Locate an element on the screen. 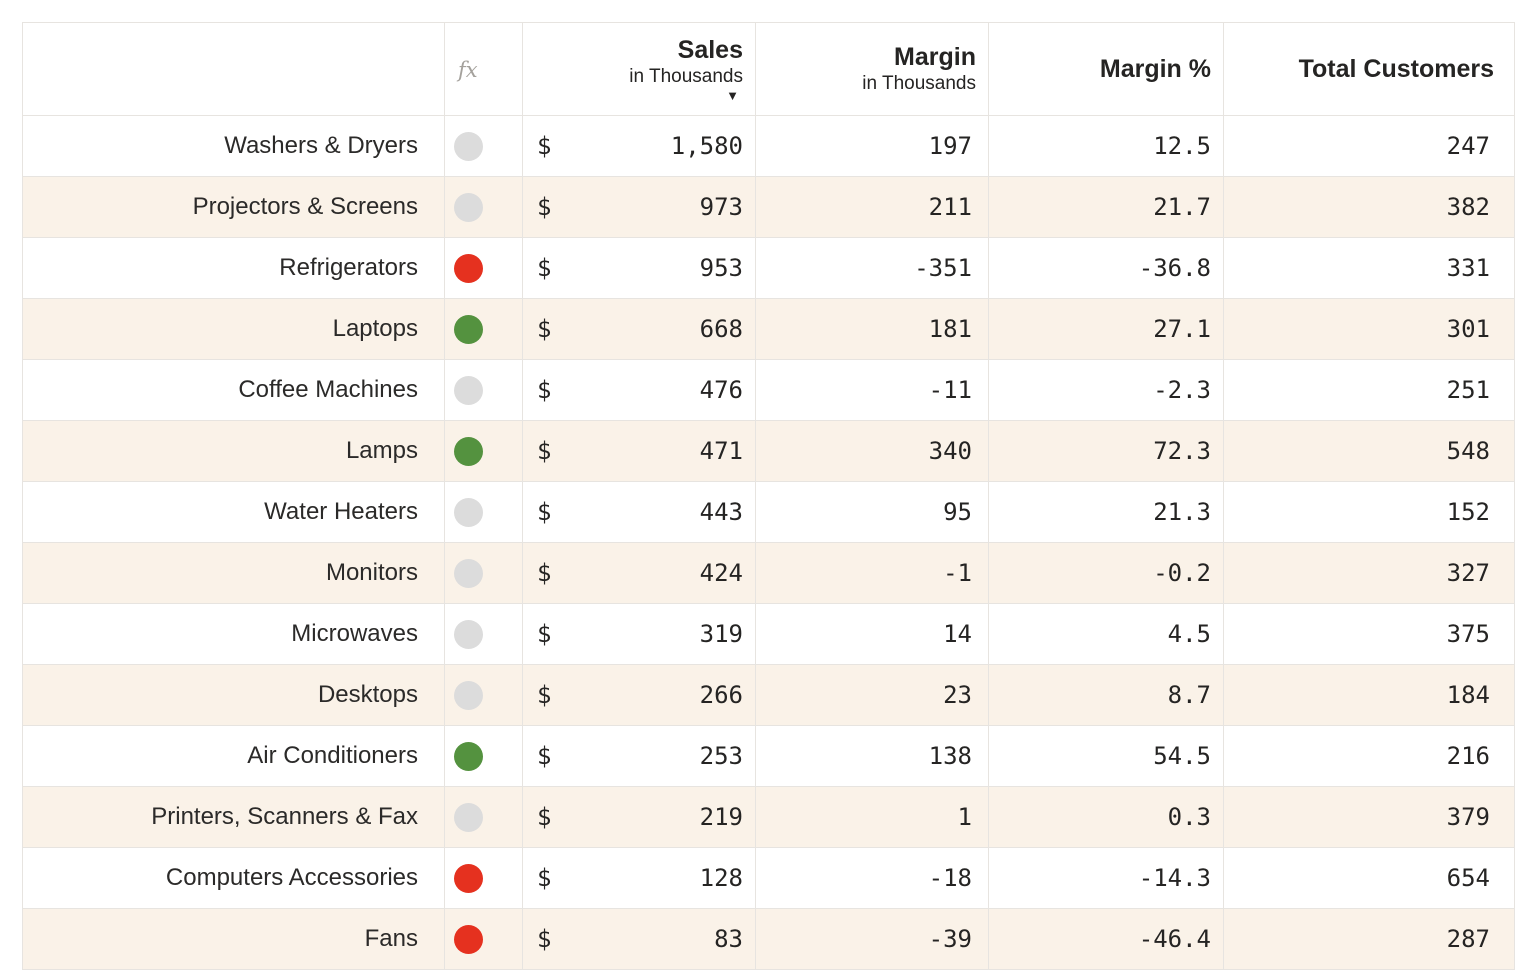 The width and height of the screenshot is (1536, 977). category-cell: Fans is located at coordinates (233, 939).